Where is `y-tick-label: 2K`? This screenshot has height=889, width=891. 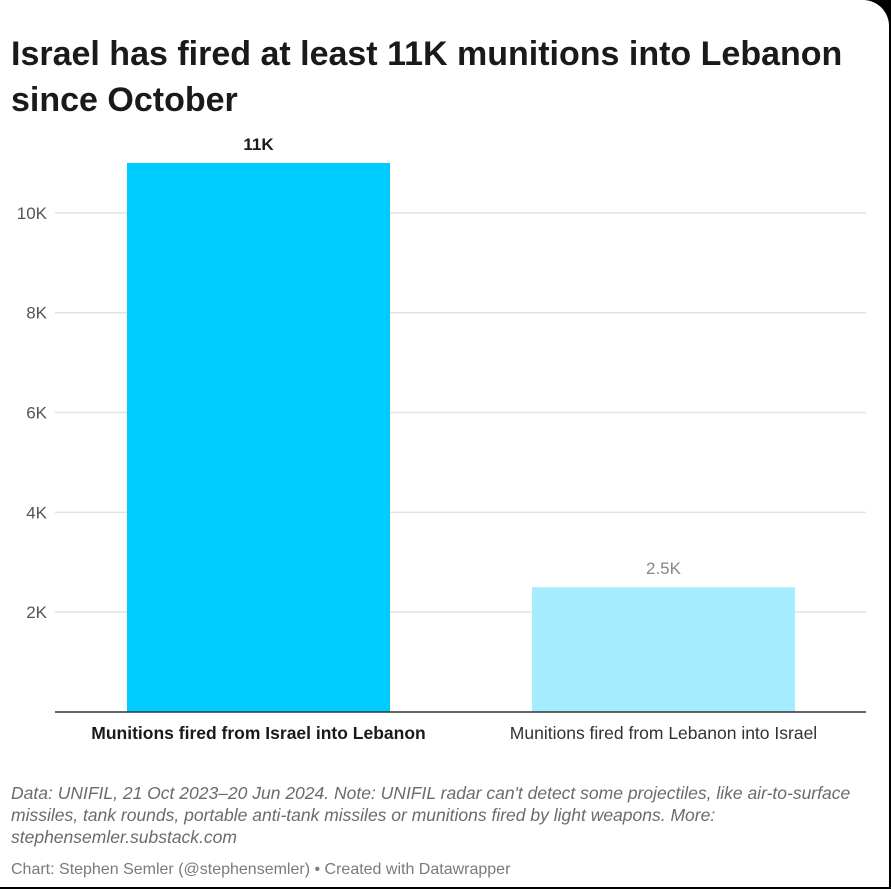
y-tick-label: 2K is located at coordinates (36, 612).